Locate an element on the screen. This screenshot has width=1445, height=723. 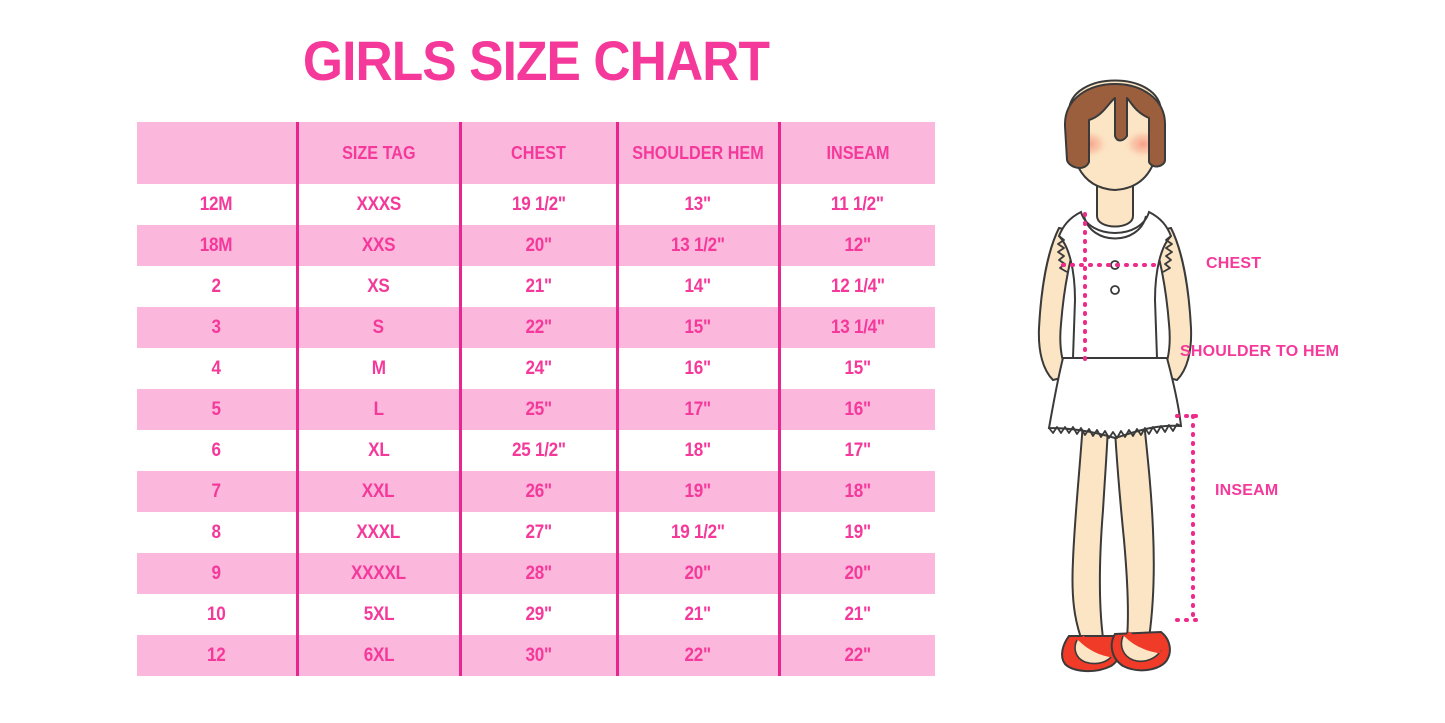
cell-chest: 25 1/2" is located at coordinates (537, 450).